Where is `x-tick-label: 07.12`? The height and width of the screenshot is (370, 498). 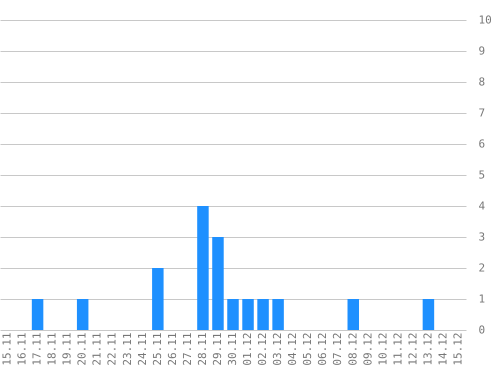 x-tick-label: 07.12 is located at coordinates (337, 349).